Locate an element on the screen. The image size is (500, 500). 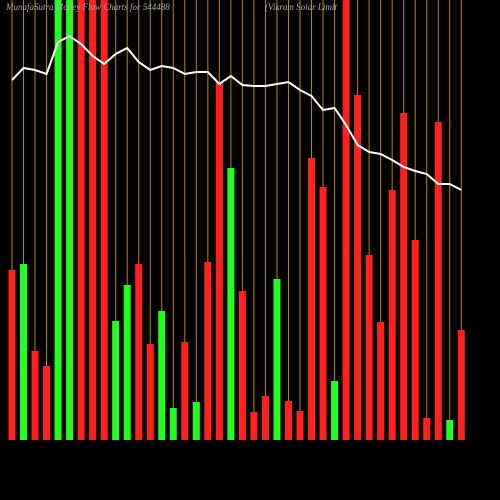
chart-title: MunafaSutra Money Flow Charts for 544488 is located at coordinates (87, 7).